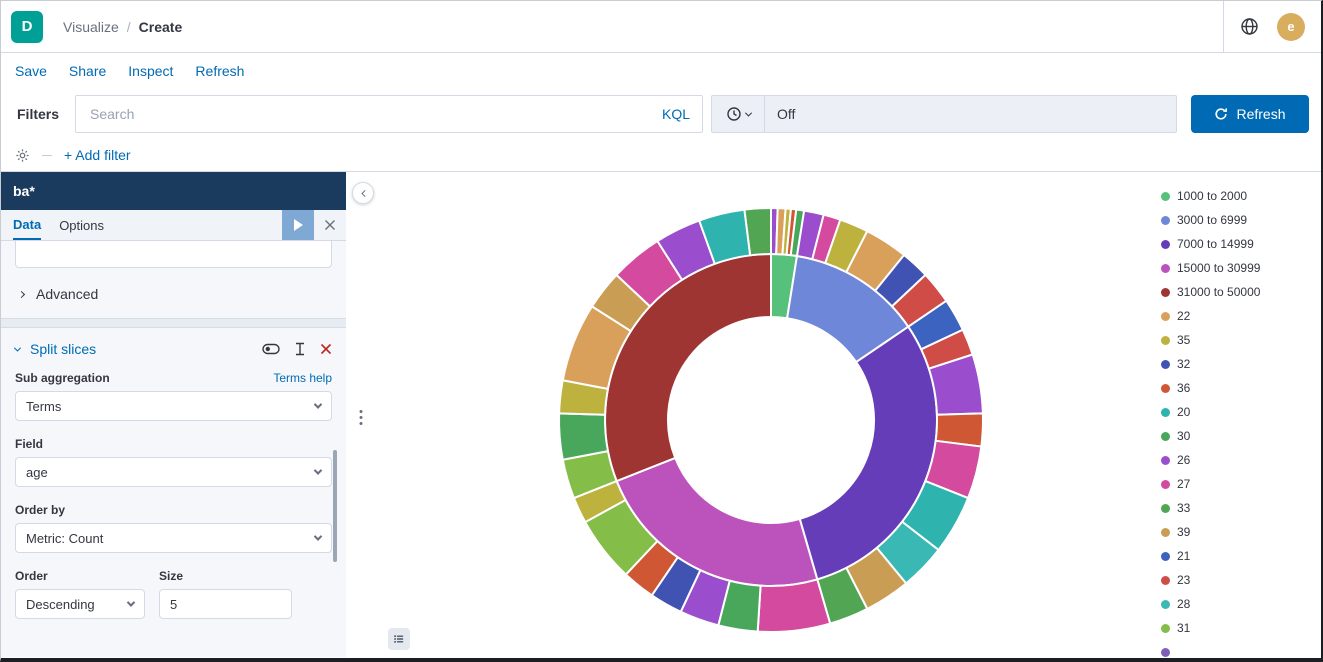 This screenshot has width=1323, height=662. Describe the element at coordinates (173, 472) in the screenshot. I see `field-select: age` at that location.